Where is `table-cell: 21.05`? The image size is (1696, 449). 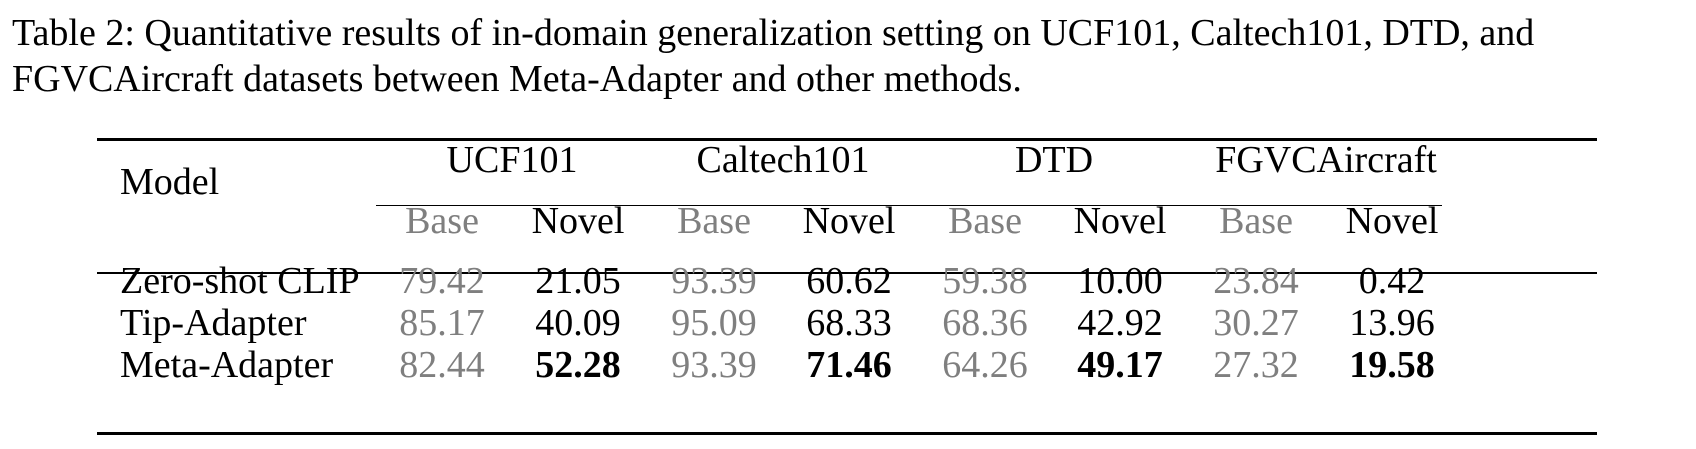
table-cell: 21.05 is located at coordinates (578, 281).